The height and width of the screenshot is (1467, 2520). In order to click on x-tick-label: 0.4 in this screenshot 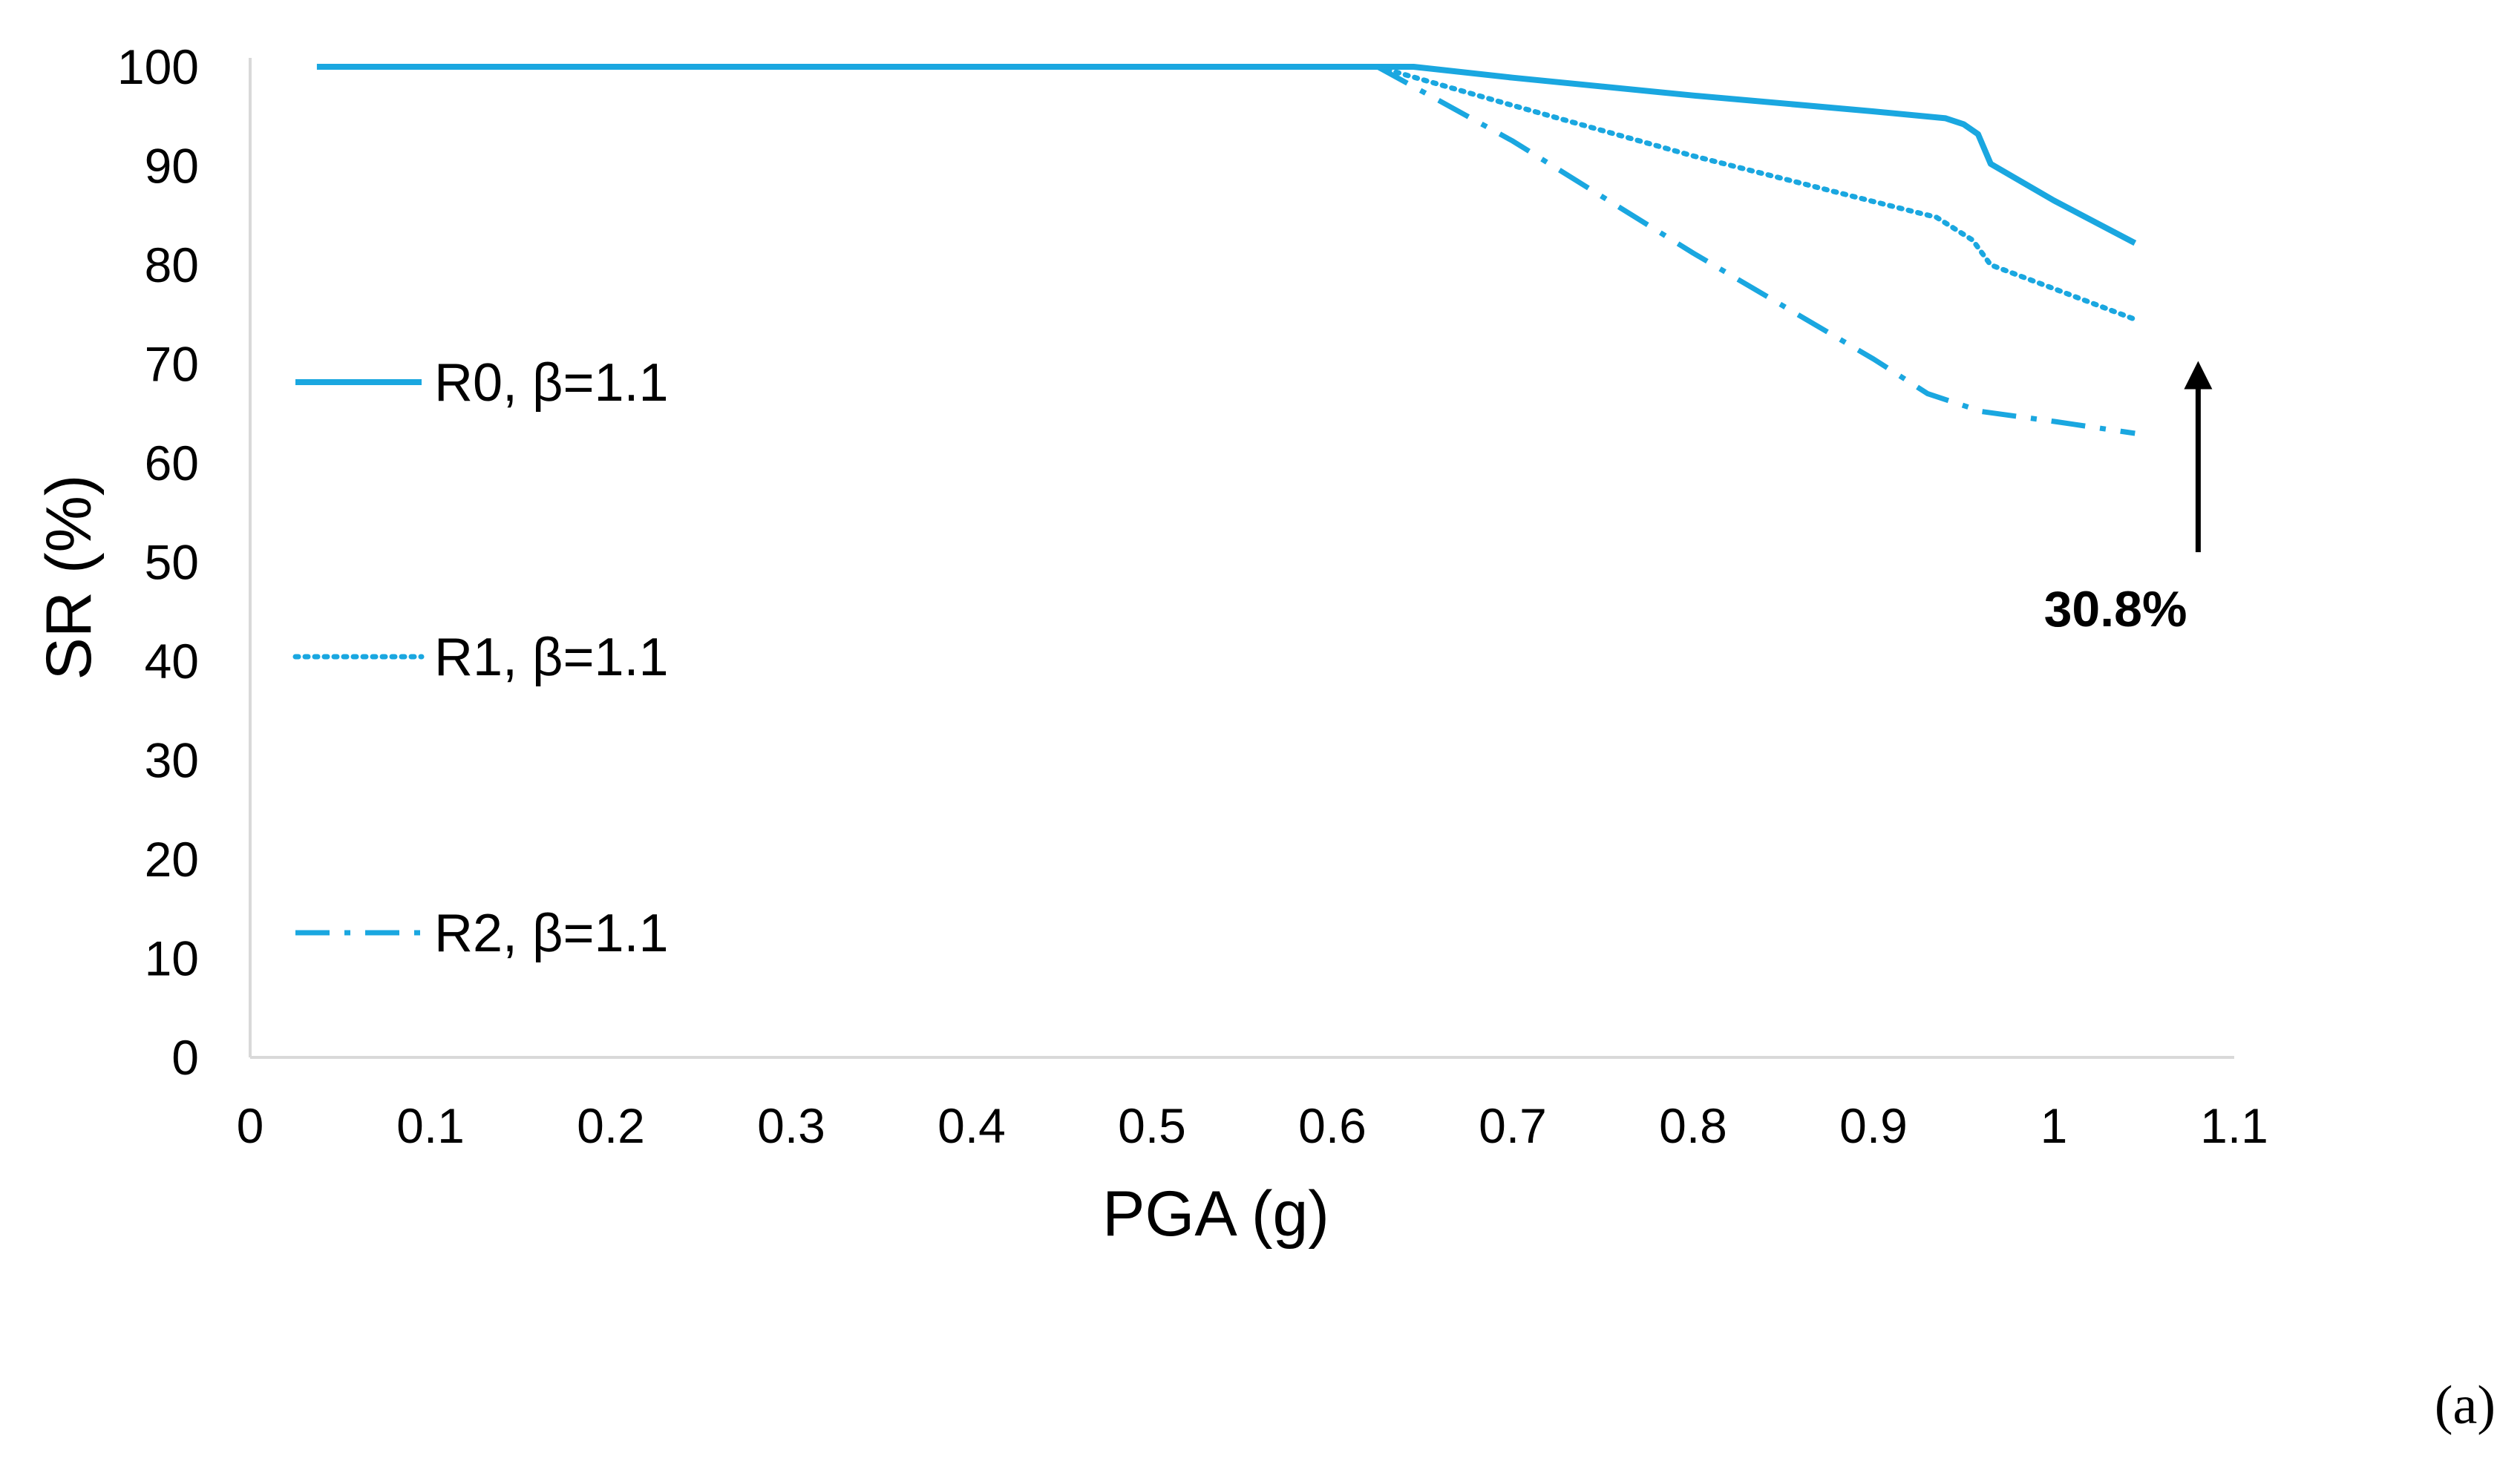, I will do `click(971, 1125)`.